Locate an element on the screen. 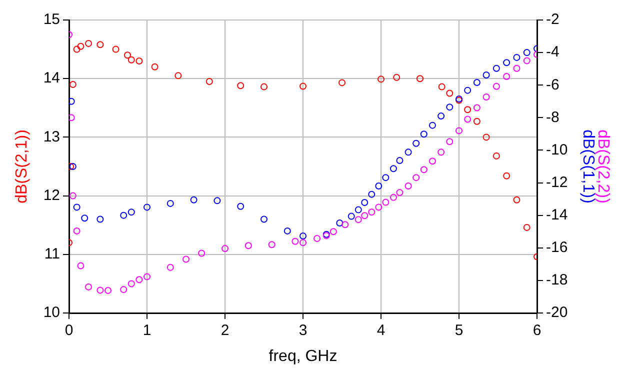  text: dB(S(1,1)) is located at coordinates (588, 167).